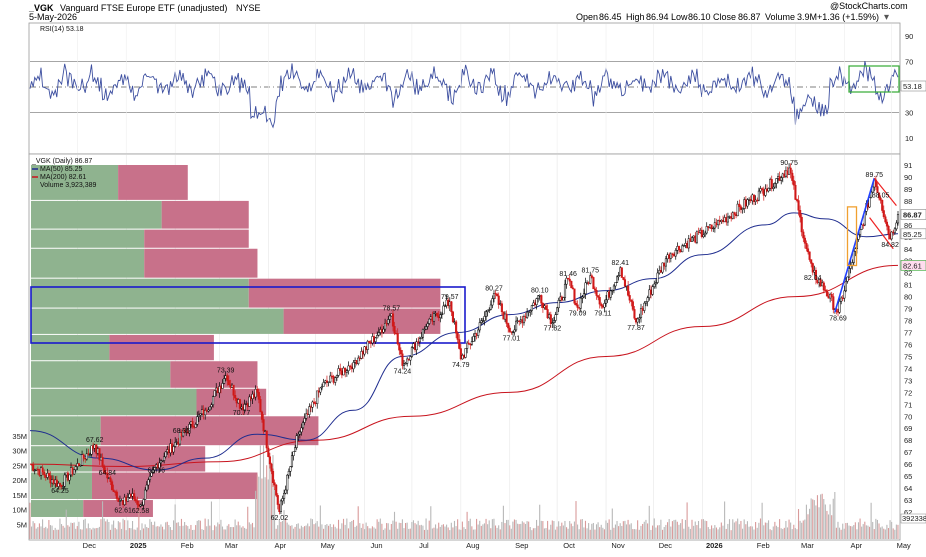 The image size is (926, 557). I want to click on volume-tag-box, so click(913, 518).